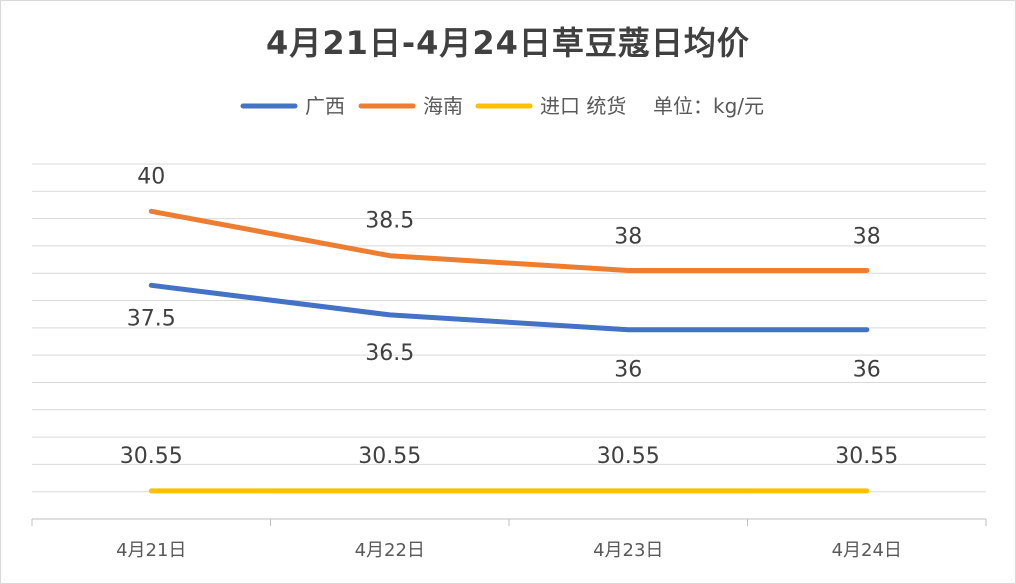 The image size is (1016, 584). I want to click on legend-entry: 海南, so click(443, 106).